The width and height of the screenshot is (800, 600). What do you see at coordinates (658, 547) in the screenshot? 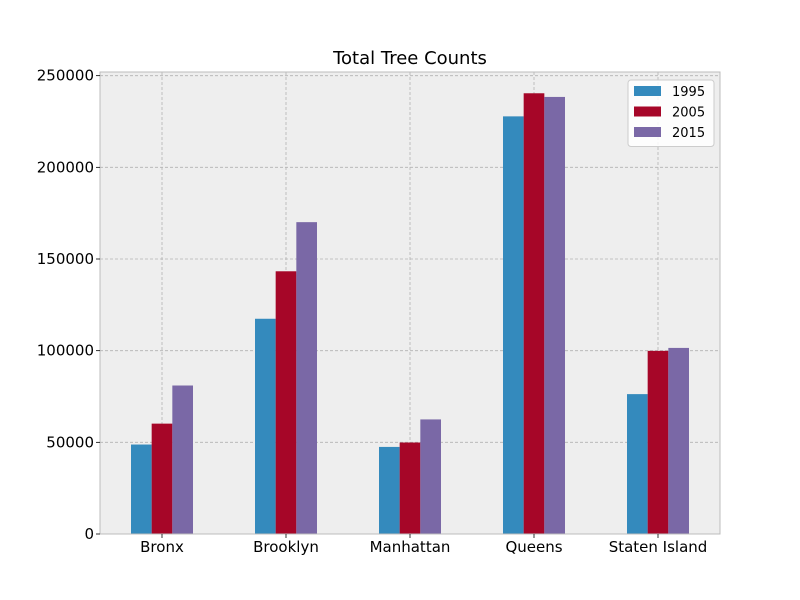
I see `x-tick-label: Staten Island` at bounding box center [658, 547].